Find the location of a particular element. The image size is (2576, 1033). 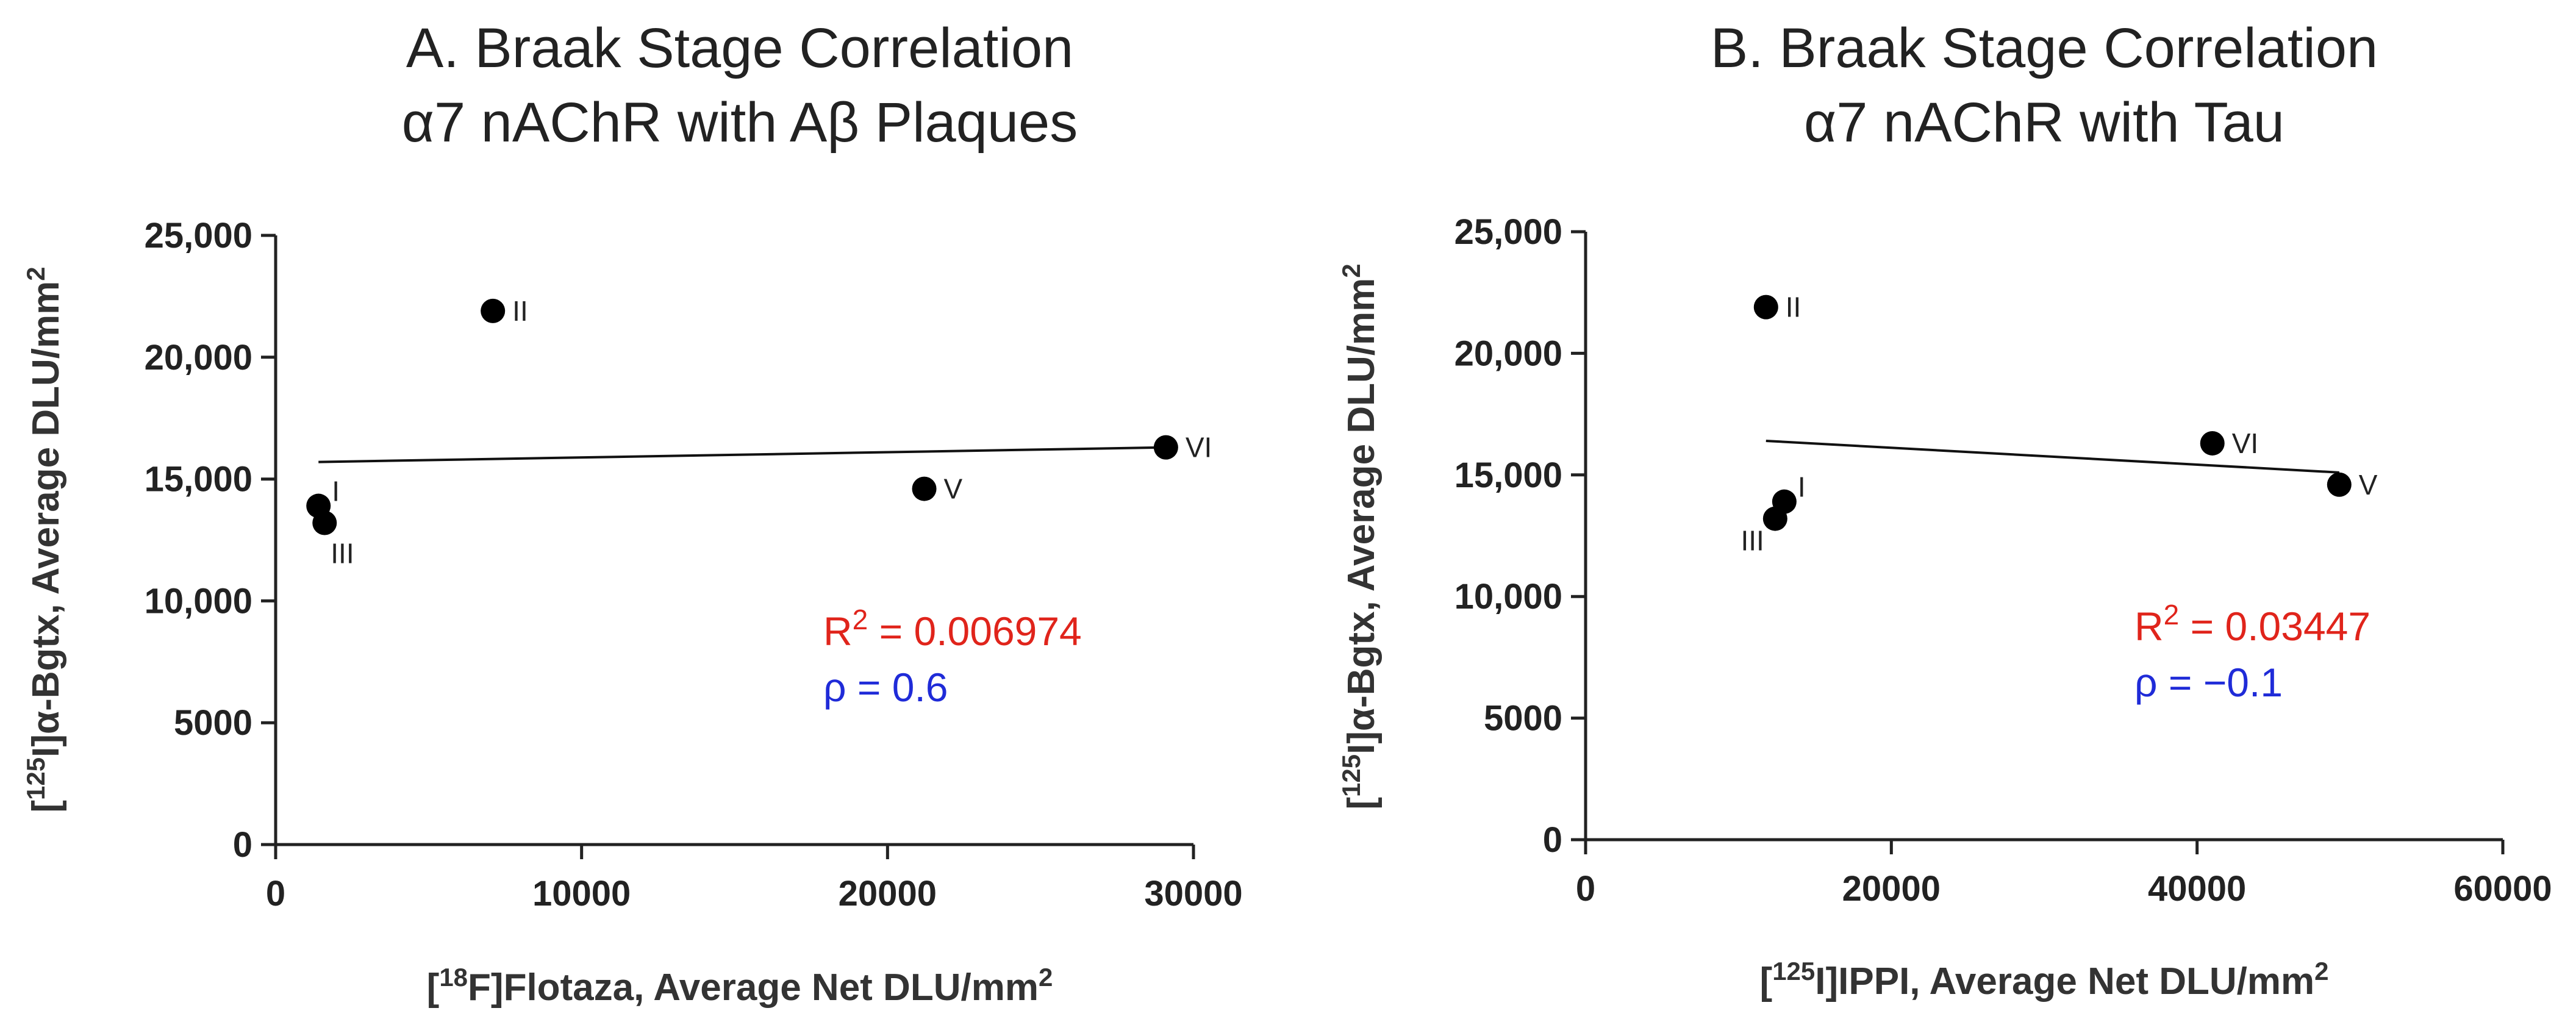

rho-annotation: ρ = 0.6 is located at coordinates (885, 687).